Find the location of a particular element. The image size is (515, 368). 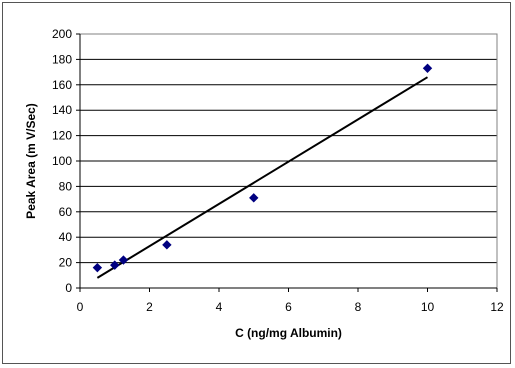

y-tick-label: 160 is located at coordinates (62, 85).